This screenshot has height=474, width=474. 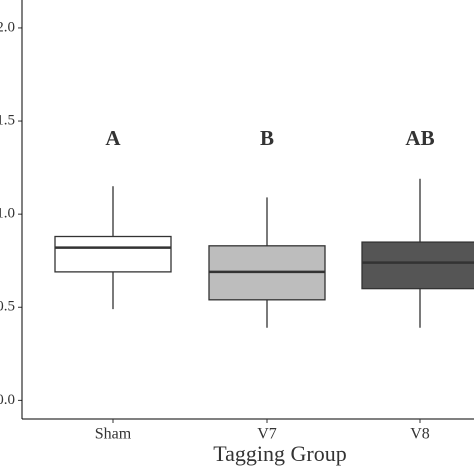 What do you see at coordinates (7, 27) in the screenshot?
I see `y-tick-label: 2.0` at bounding box center [7, 27].